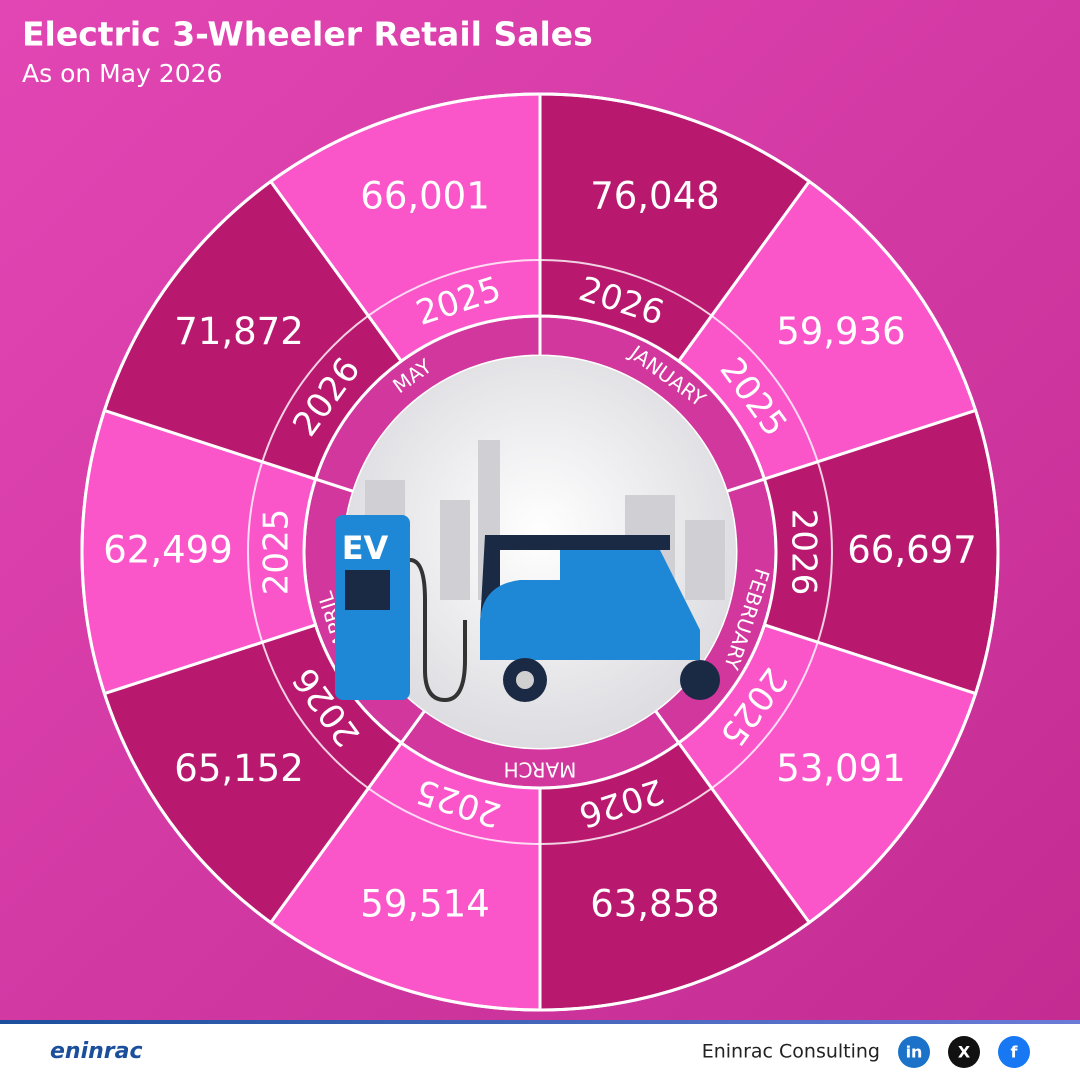  What do you see at coordinates (167, 550) in the screenshot?
I see `value-label: 62,499` at bounding box center [167, 550].